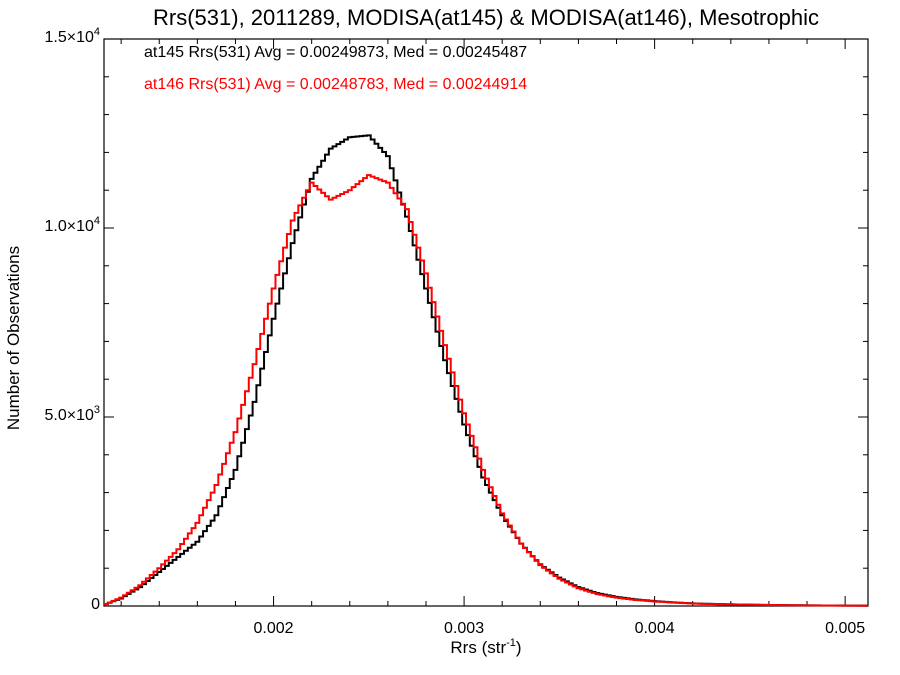 This screenshot has height=675, width=900. I want to click on y-tick-label: 1.5×10⁴, so click(72, 36).